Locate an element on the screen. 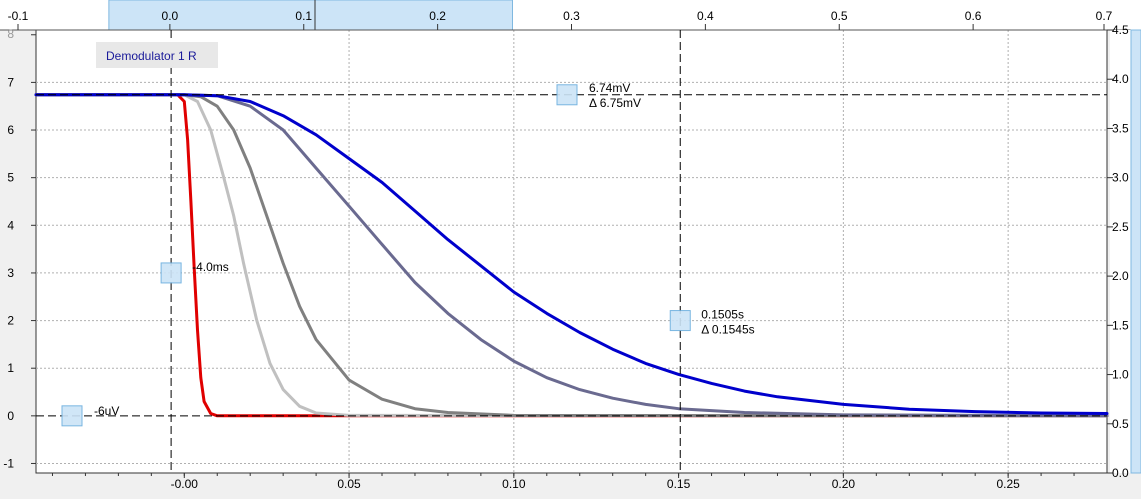 The height and width of the screenshot is (499, 1141). cursor-1-label: Δ 6.75mV is located at coordinates (615, 103).